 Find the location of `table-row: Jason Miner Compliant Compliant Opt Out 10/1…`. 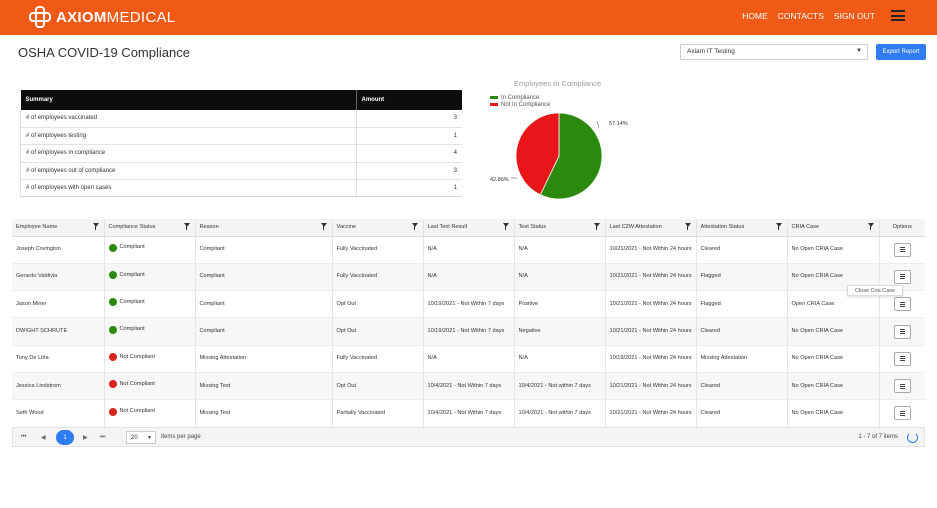

table-row: Jason Miner Compliant Compliant Opt Out 10/1… is located at coordinates (468, 304).